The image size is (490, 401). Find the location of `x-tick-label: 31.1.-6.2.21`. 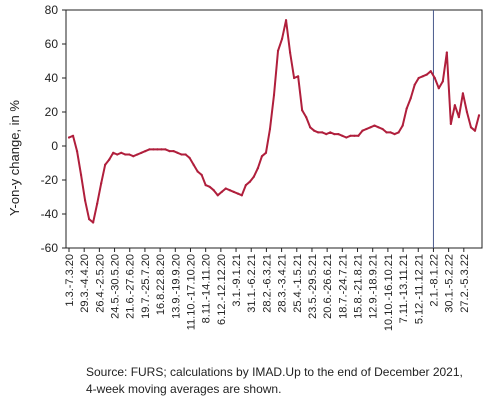

x-tick-label: 31.1.-6.2.21 is located at coordinates (252, 283).